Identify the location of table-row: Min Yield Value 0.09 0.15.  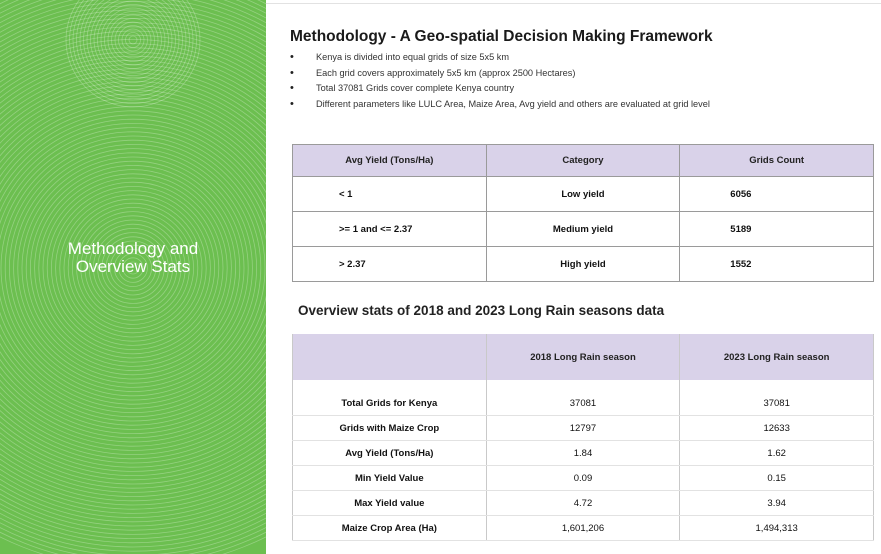
(583, 478).